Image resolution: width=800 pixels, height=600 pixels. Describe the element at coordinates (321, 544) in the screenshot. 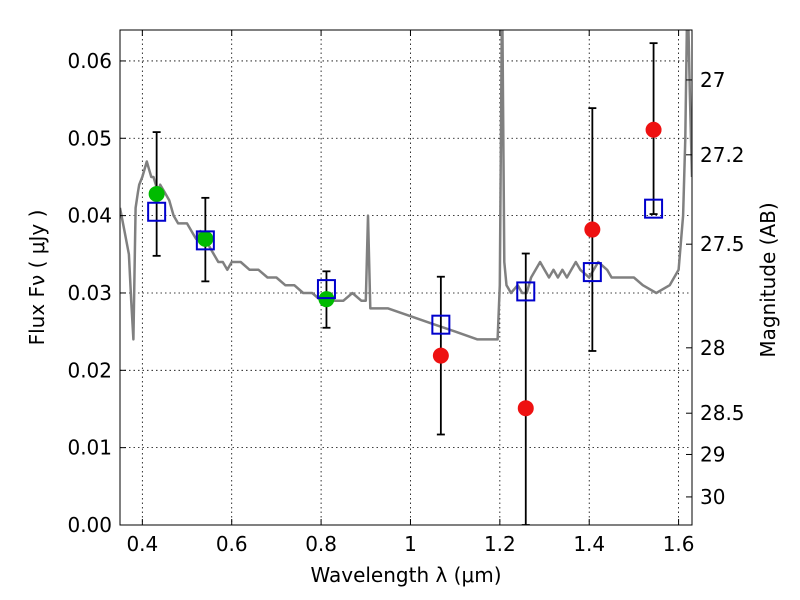

I see `x-tick-label: 0.8` at that location.